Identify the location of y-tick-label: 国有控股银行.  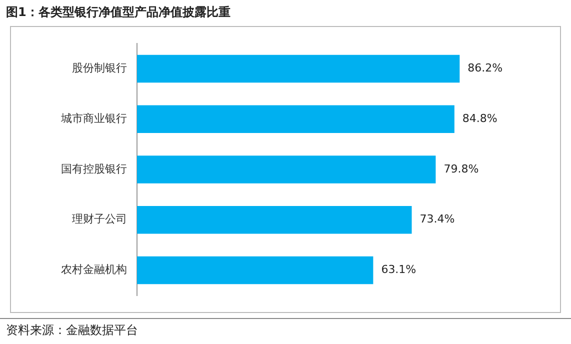
(94, 169).